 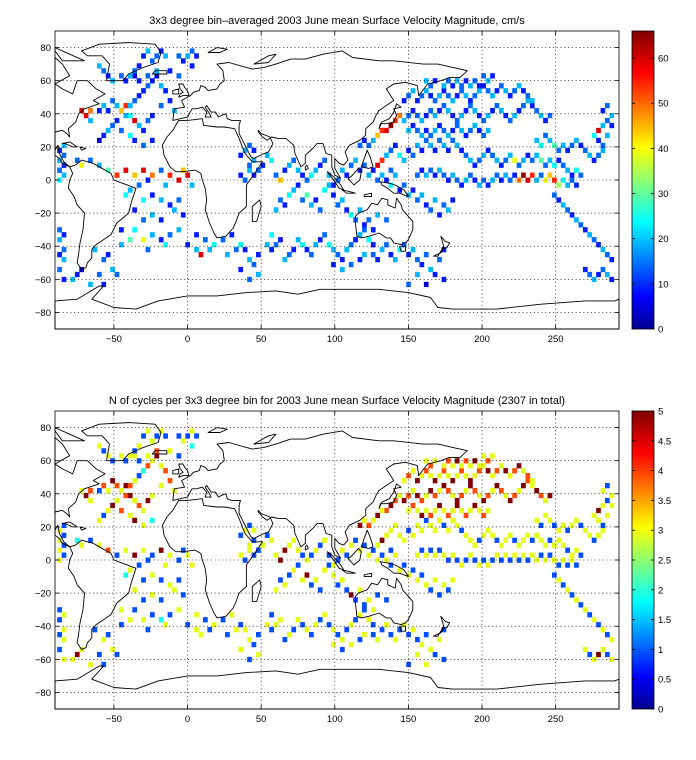 What do you see at coordinates (335, 339) in the screenshot?
I see `x-tick-label: 100` at bounding box center [335, 339].